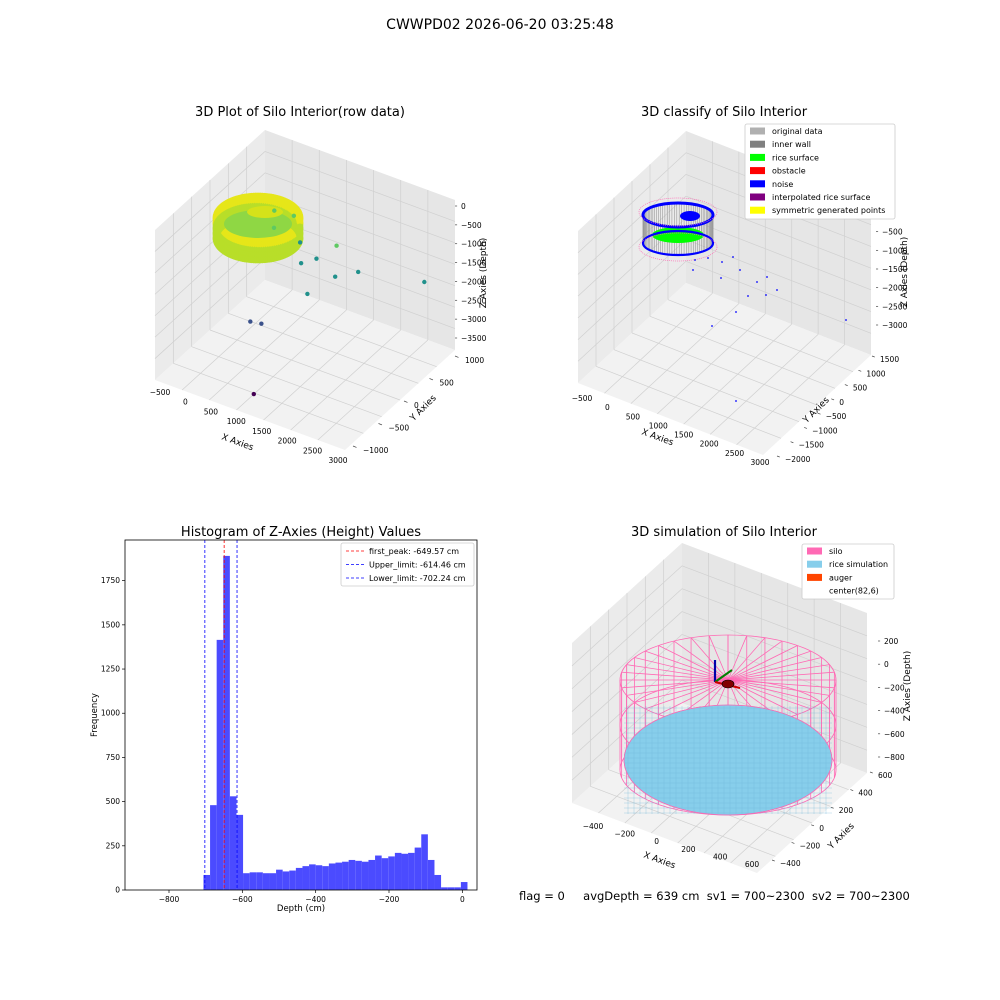  I want to click on chart_data.1.yticks-tick-label: 1000, so click(875, 373).